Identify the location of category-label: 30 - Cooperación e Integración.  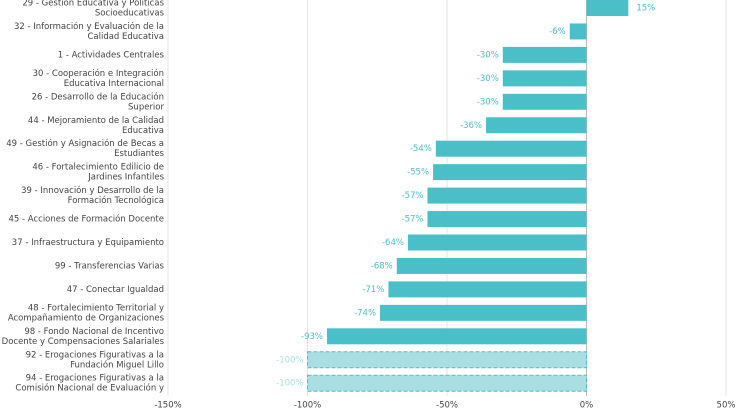
(98, 73).